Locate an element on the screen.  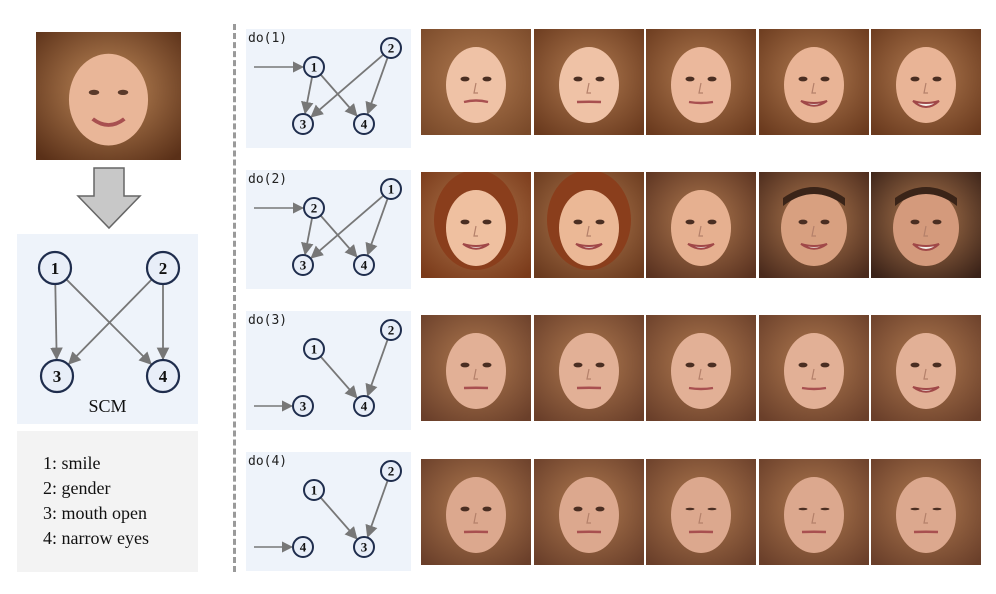
intervention-panel-4: do(4) 1 2 3 4 is located at coordinates (328, 511).